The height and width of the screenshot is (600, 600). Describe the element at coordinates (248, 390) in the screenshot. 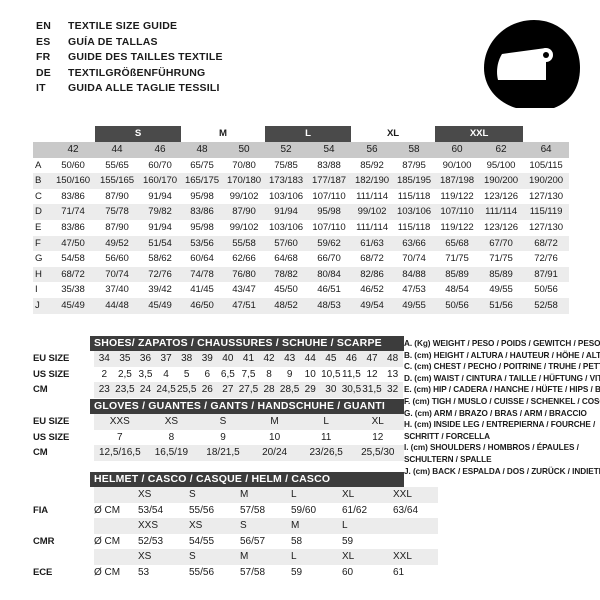

I see `cell: 27,5` at that location.